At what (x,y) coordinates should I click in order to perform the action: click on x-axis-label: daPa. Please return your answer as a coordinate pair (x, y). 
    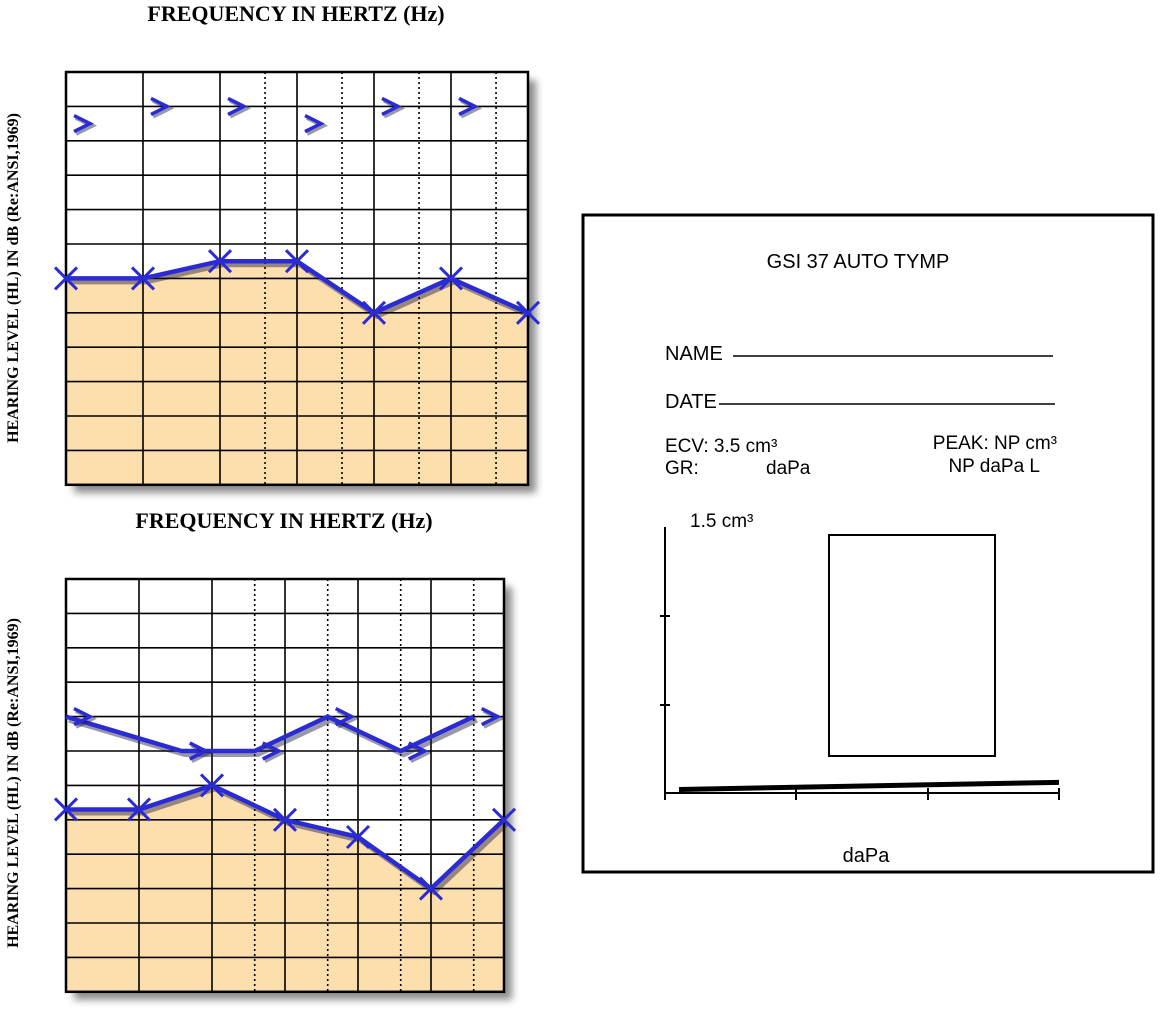
    Looking at the image, I should click on (867, 856).